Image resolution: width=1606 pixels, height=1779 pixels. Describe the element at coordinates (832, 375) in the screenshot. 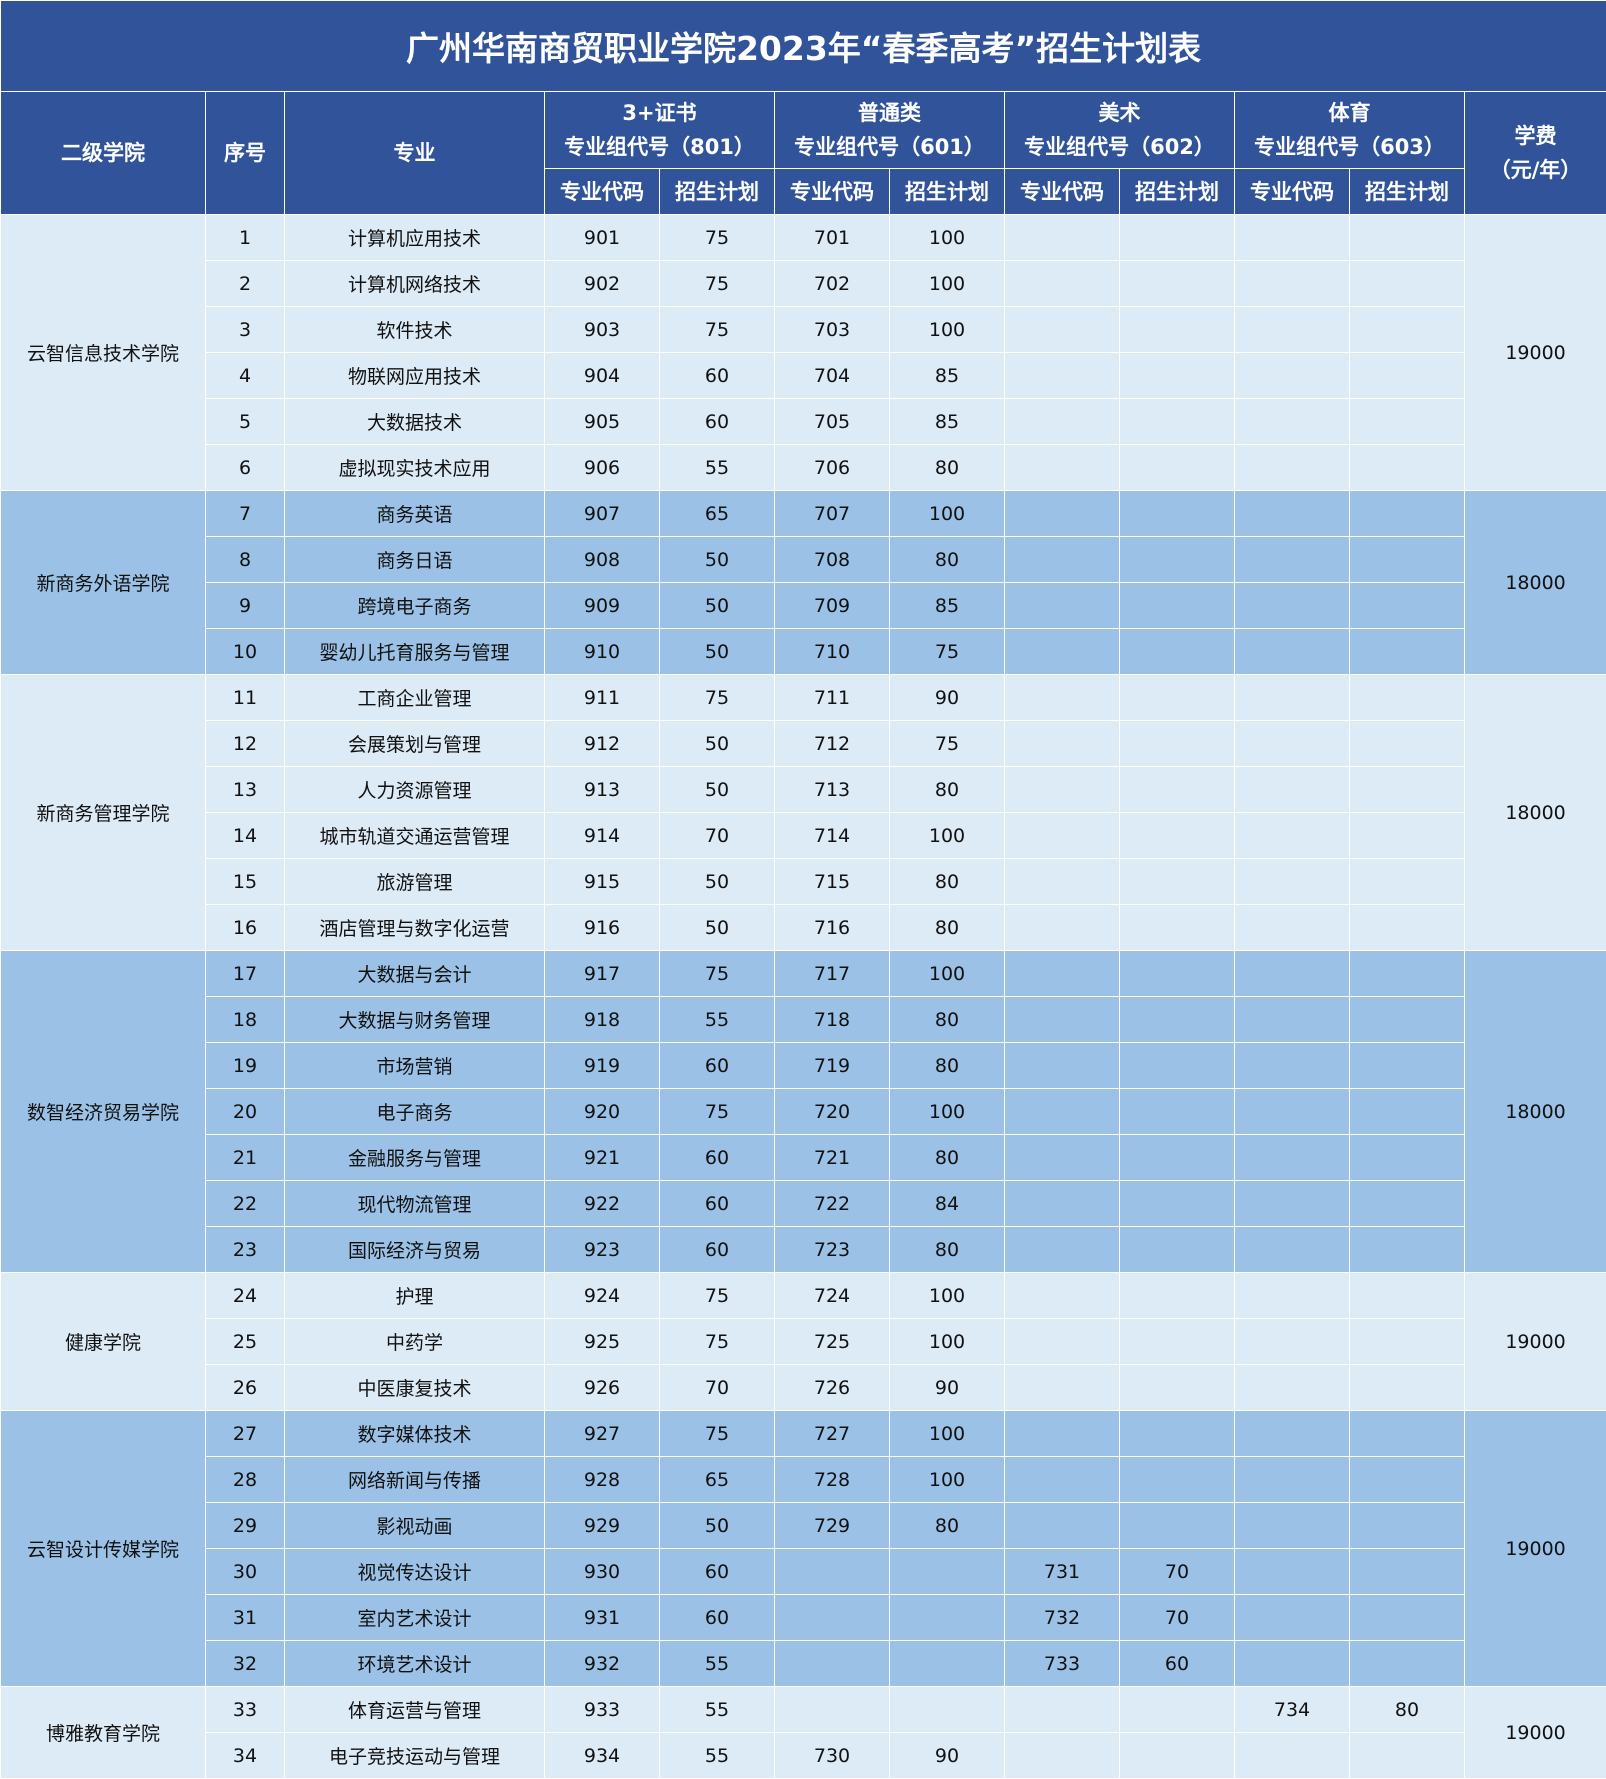

I see `cell-code-601: 704` at that location.